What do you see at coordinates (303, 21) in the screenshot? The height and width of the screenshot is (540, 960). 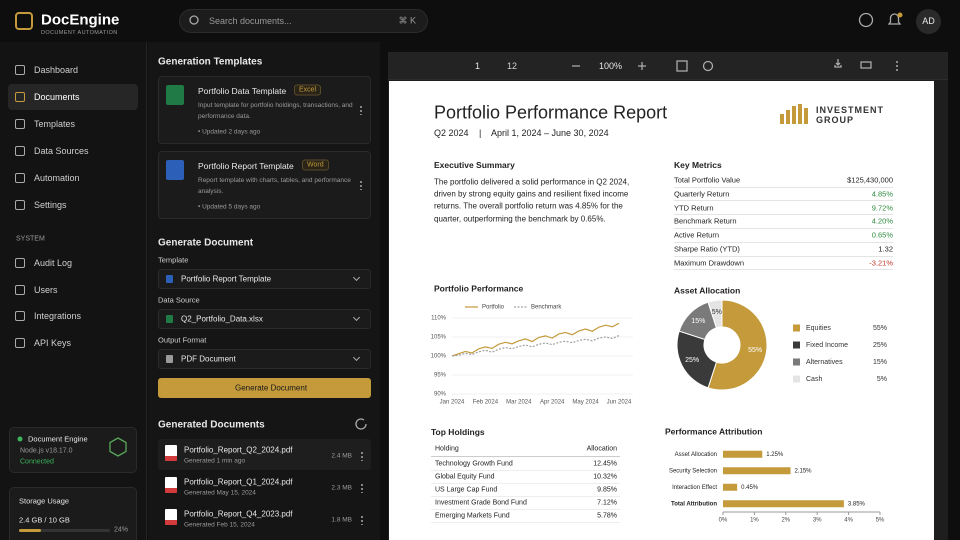 I see `search-box` at bounding box center [303, 21].